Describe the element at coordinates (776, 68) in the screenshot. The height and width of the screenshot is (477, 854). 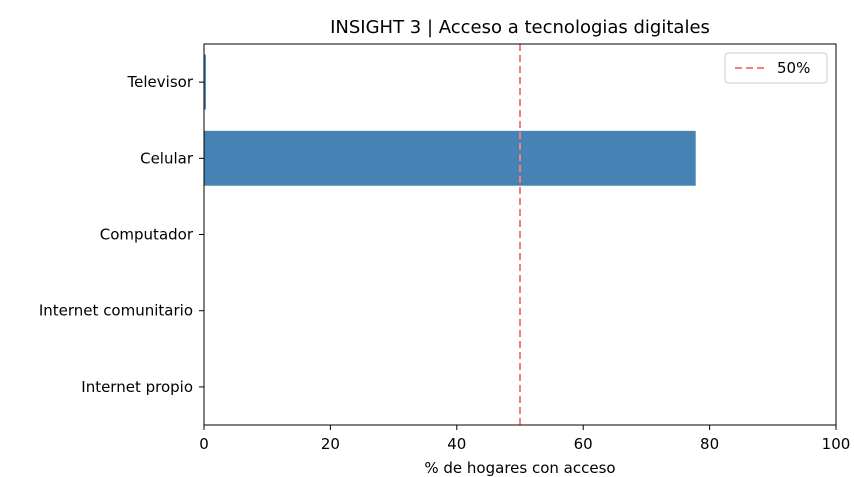
I see `legend-box` at that location.